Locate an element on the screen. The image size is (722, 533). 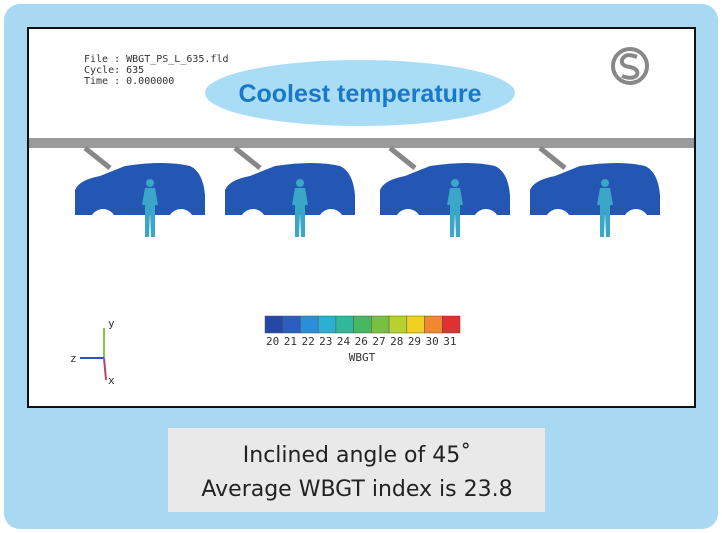
overhead-beam is located at coordinates (361, 143).